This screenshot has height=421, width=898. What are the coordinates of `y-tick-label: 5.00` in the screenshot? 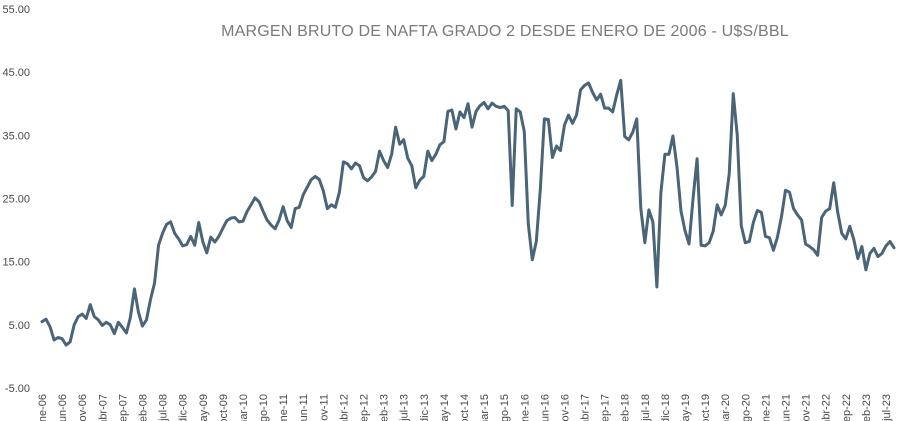 It's located at (19, 326).